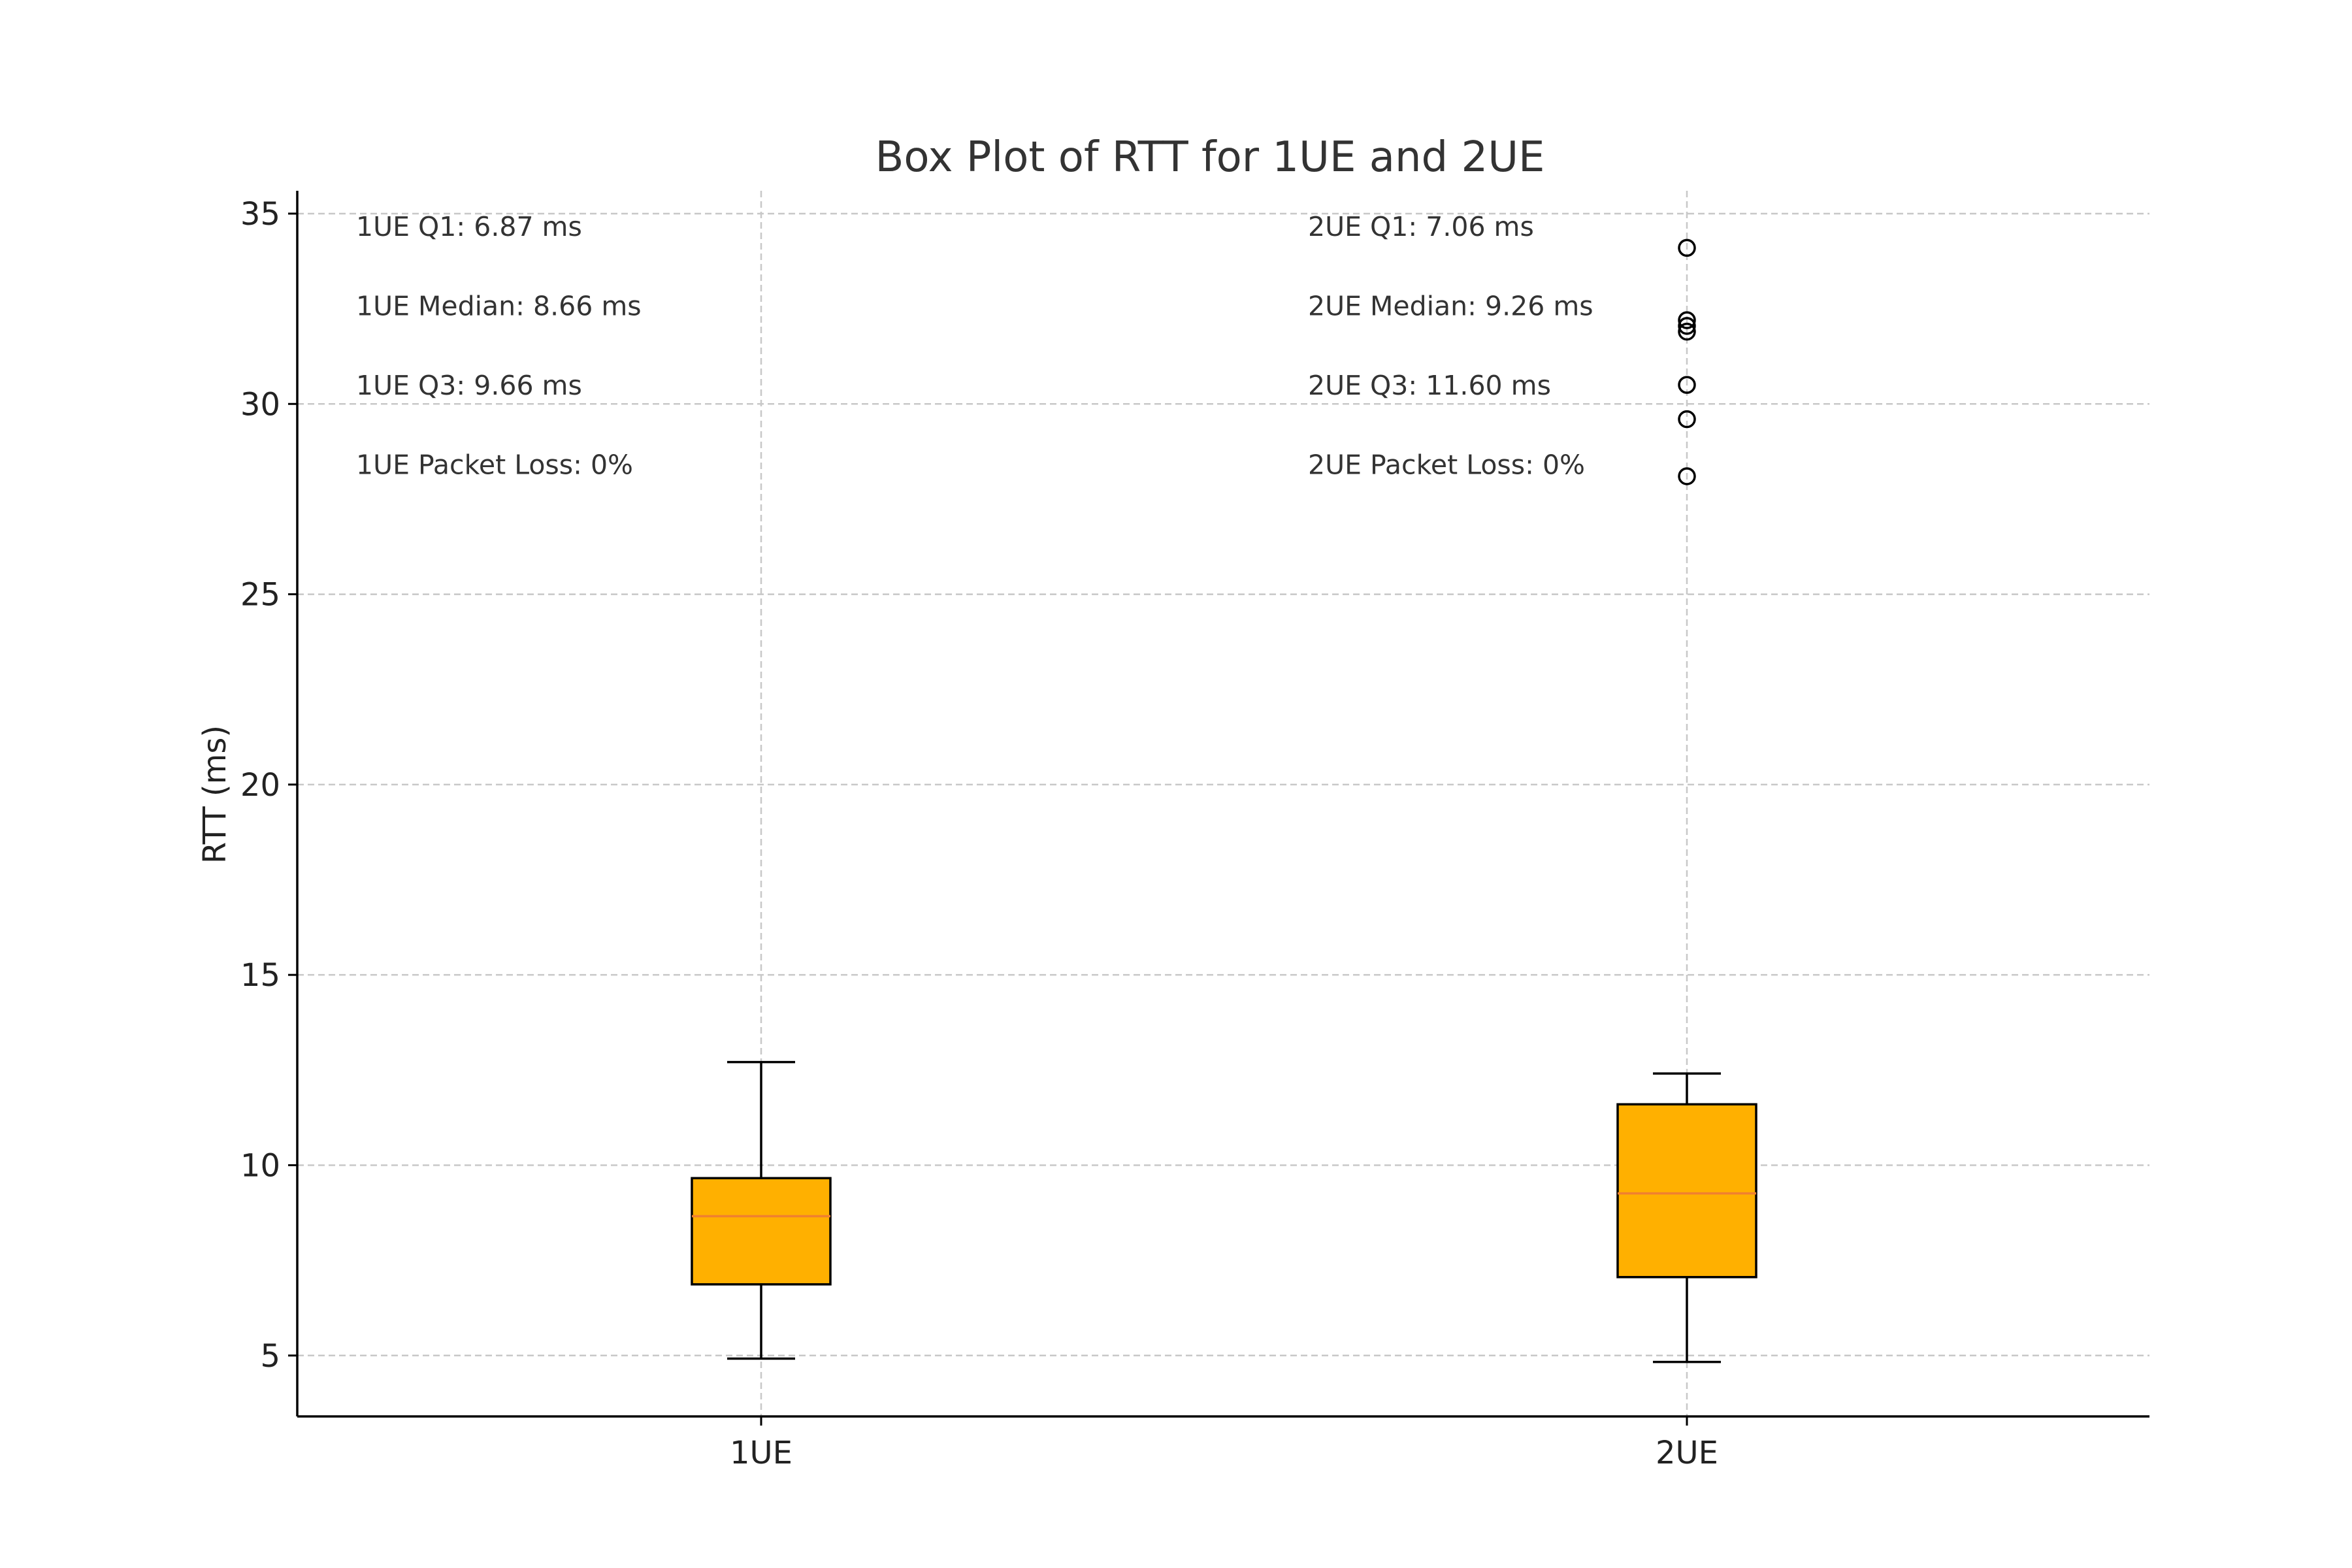 This screenshot has height=1568, width=2352. Describe the element at coordinates (1429, 385) in the screenshot. I see `annotation-2UE-line-2: 2UE Q3: 11.60 ms` at that location.